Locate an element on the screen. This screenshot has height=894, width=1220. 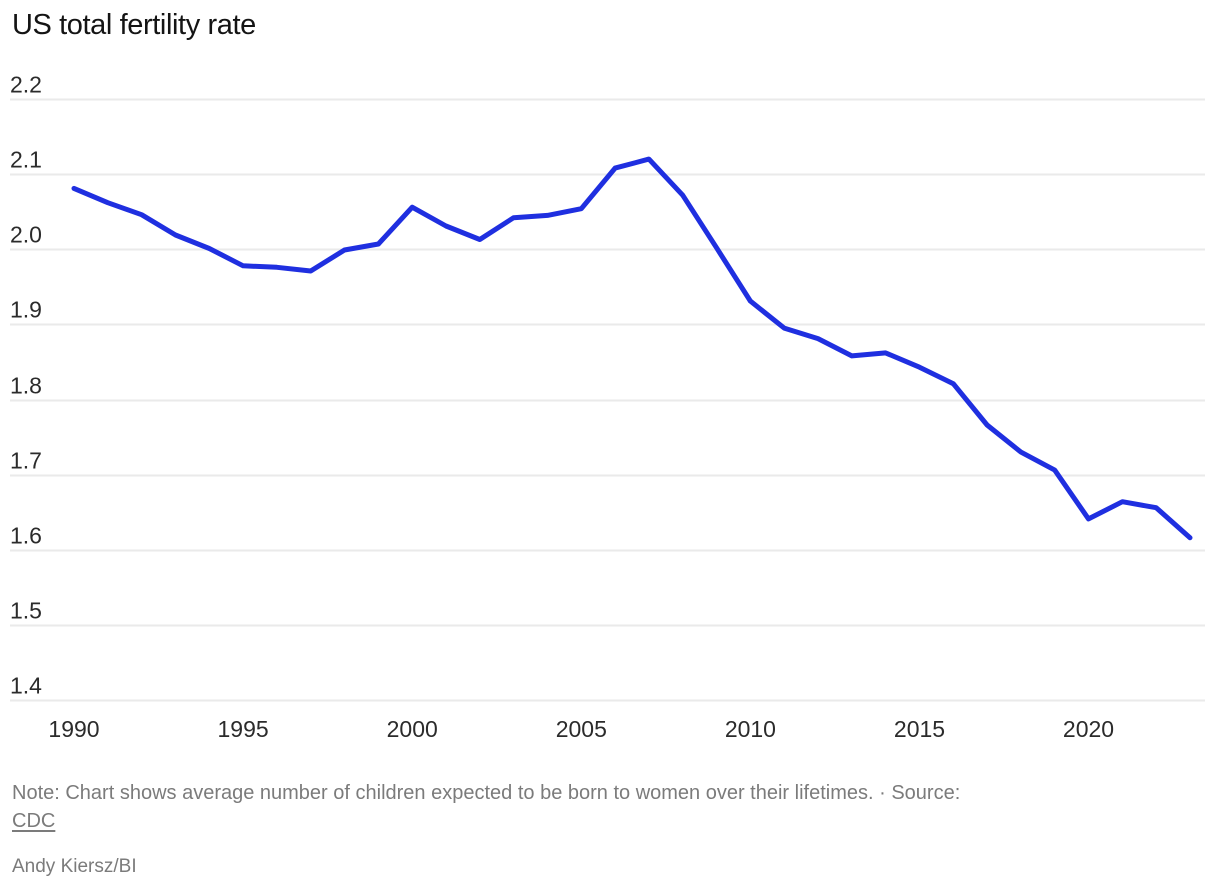
x-axis-tick-label: 2005 is located at coordinates (581, 729).